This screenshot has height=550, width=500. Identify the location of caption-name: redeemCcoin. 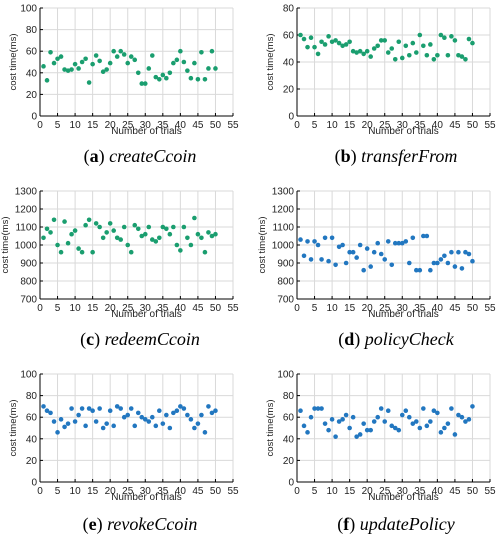
(152, 339).